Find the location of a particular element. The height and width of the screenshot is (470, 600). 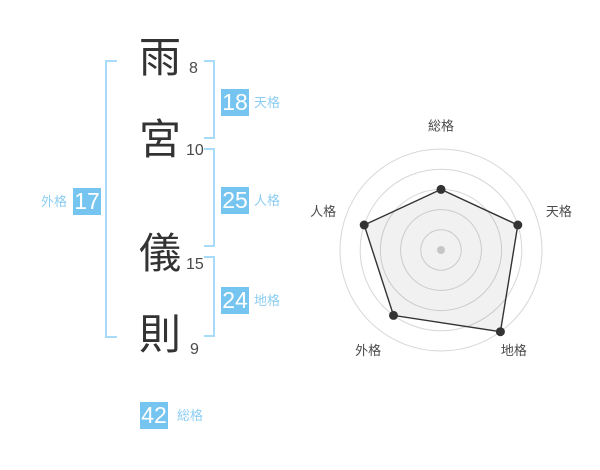

stroke-count: 10 is located at coordinates (195, 150).